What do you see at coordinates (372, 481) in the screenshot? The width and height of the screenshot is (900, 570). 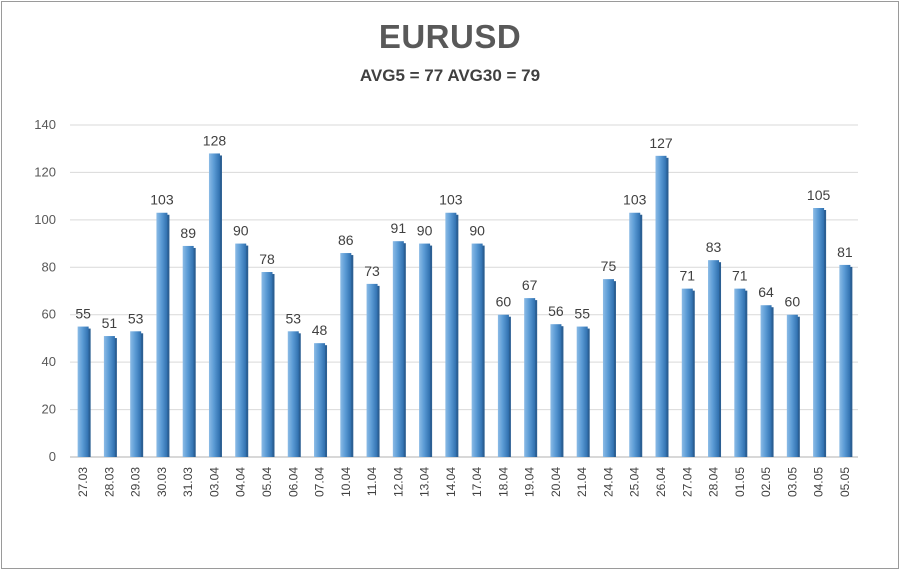 I see `x-tick-label: 11.04` at bounding box center [372, 481].